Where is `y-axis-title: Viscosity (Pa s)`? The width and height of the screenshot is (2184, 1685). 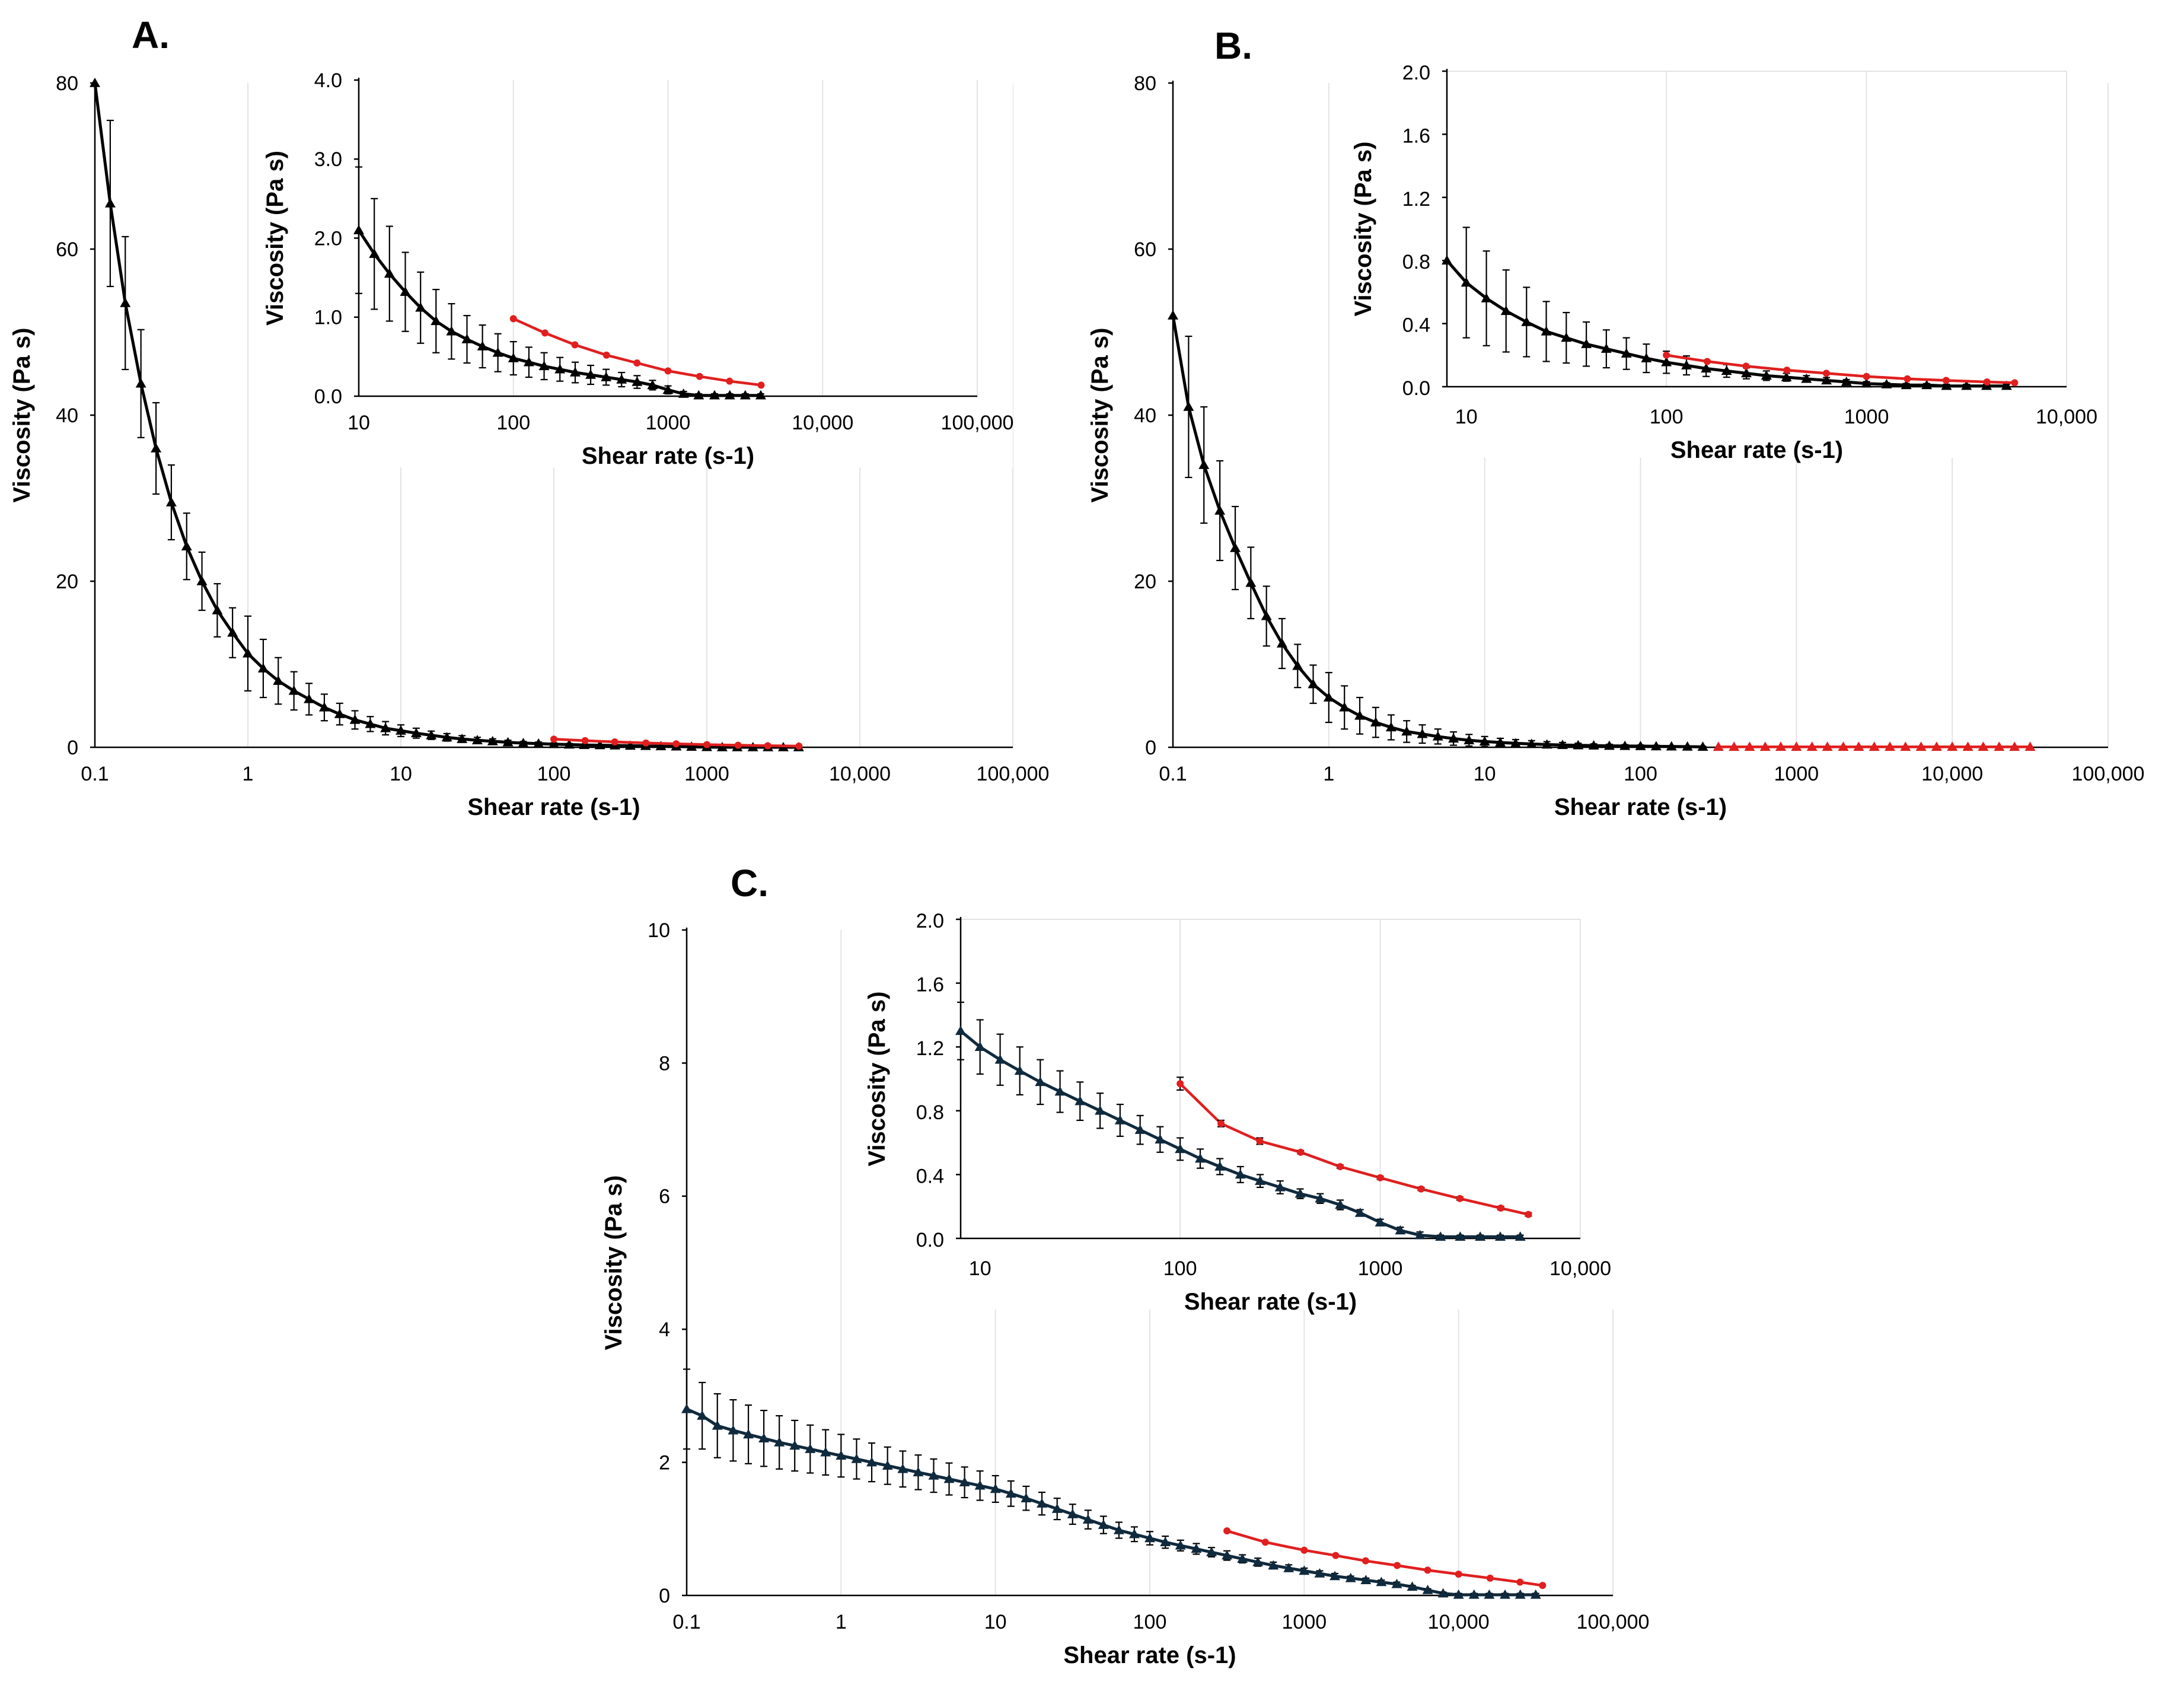
y-axis-title: Viscosity (Pa s) is located at coordinates (22, 415).